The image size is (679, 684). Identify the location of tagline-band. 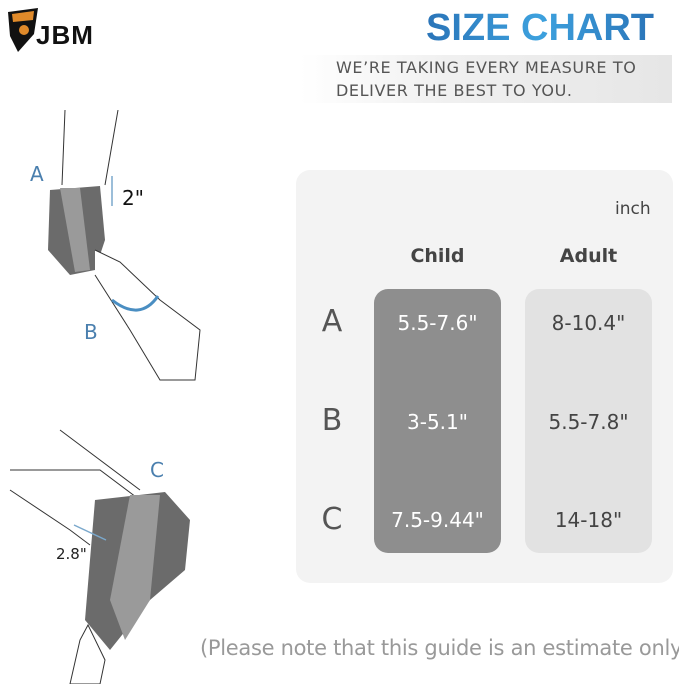
(486, 79).